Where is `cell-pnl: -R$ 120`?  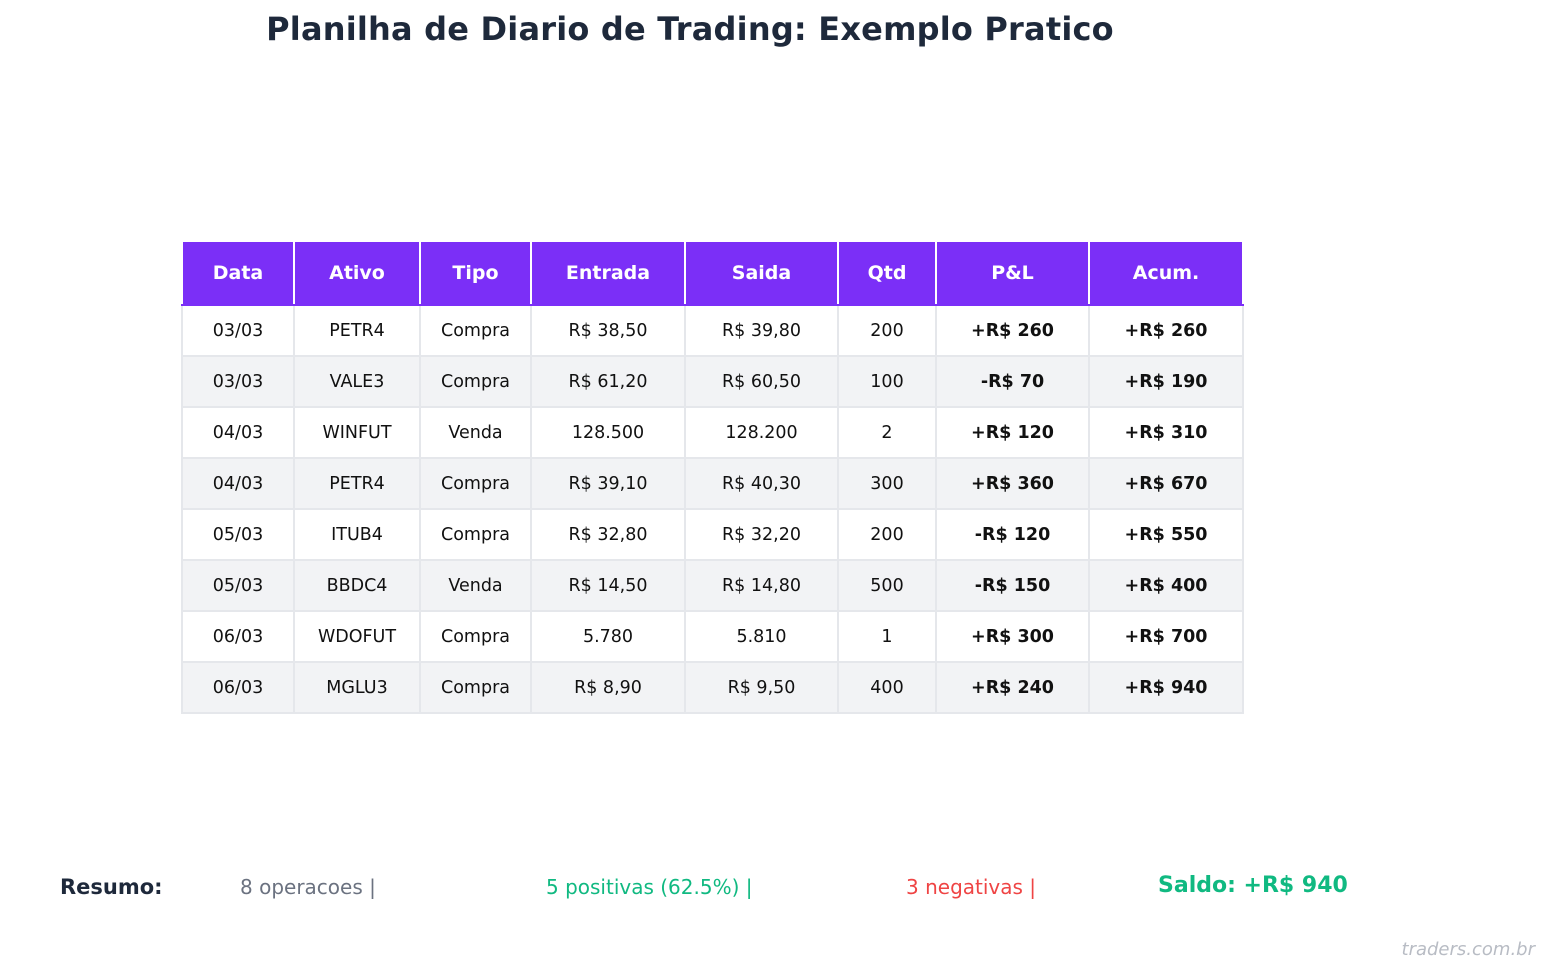 cell-pnl: -R$ 120 is located at coordinates (1012, 534).